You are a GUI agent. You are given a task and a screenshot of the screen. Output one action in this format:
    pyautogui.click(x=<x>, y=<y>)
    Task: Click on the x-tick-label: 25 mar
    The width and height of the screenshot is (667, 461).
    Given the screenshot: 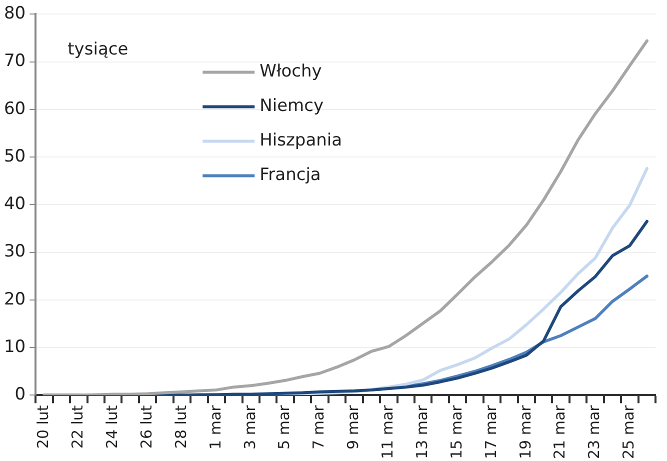 What is the action you would take?
    pyautogui.click(x=629, y=431)
    